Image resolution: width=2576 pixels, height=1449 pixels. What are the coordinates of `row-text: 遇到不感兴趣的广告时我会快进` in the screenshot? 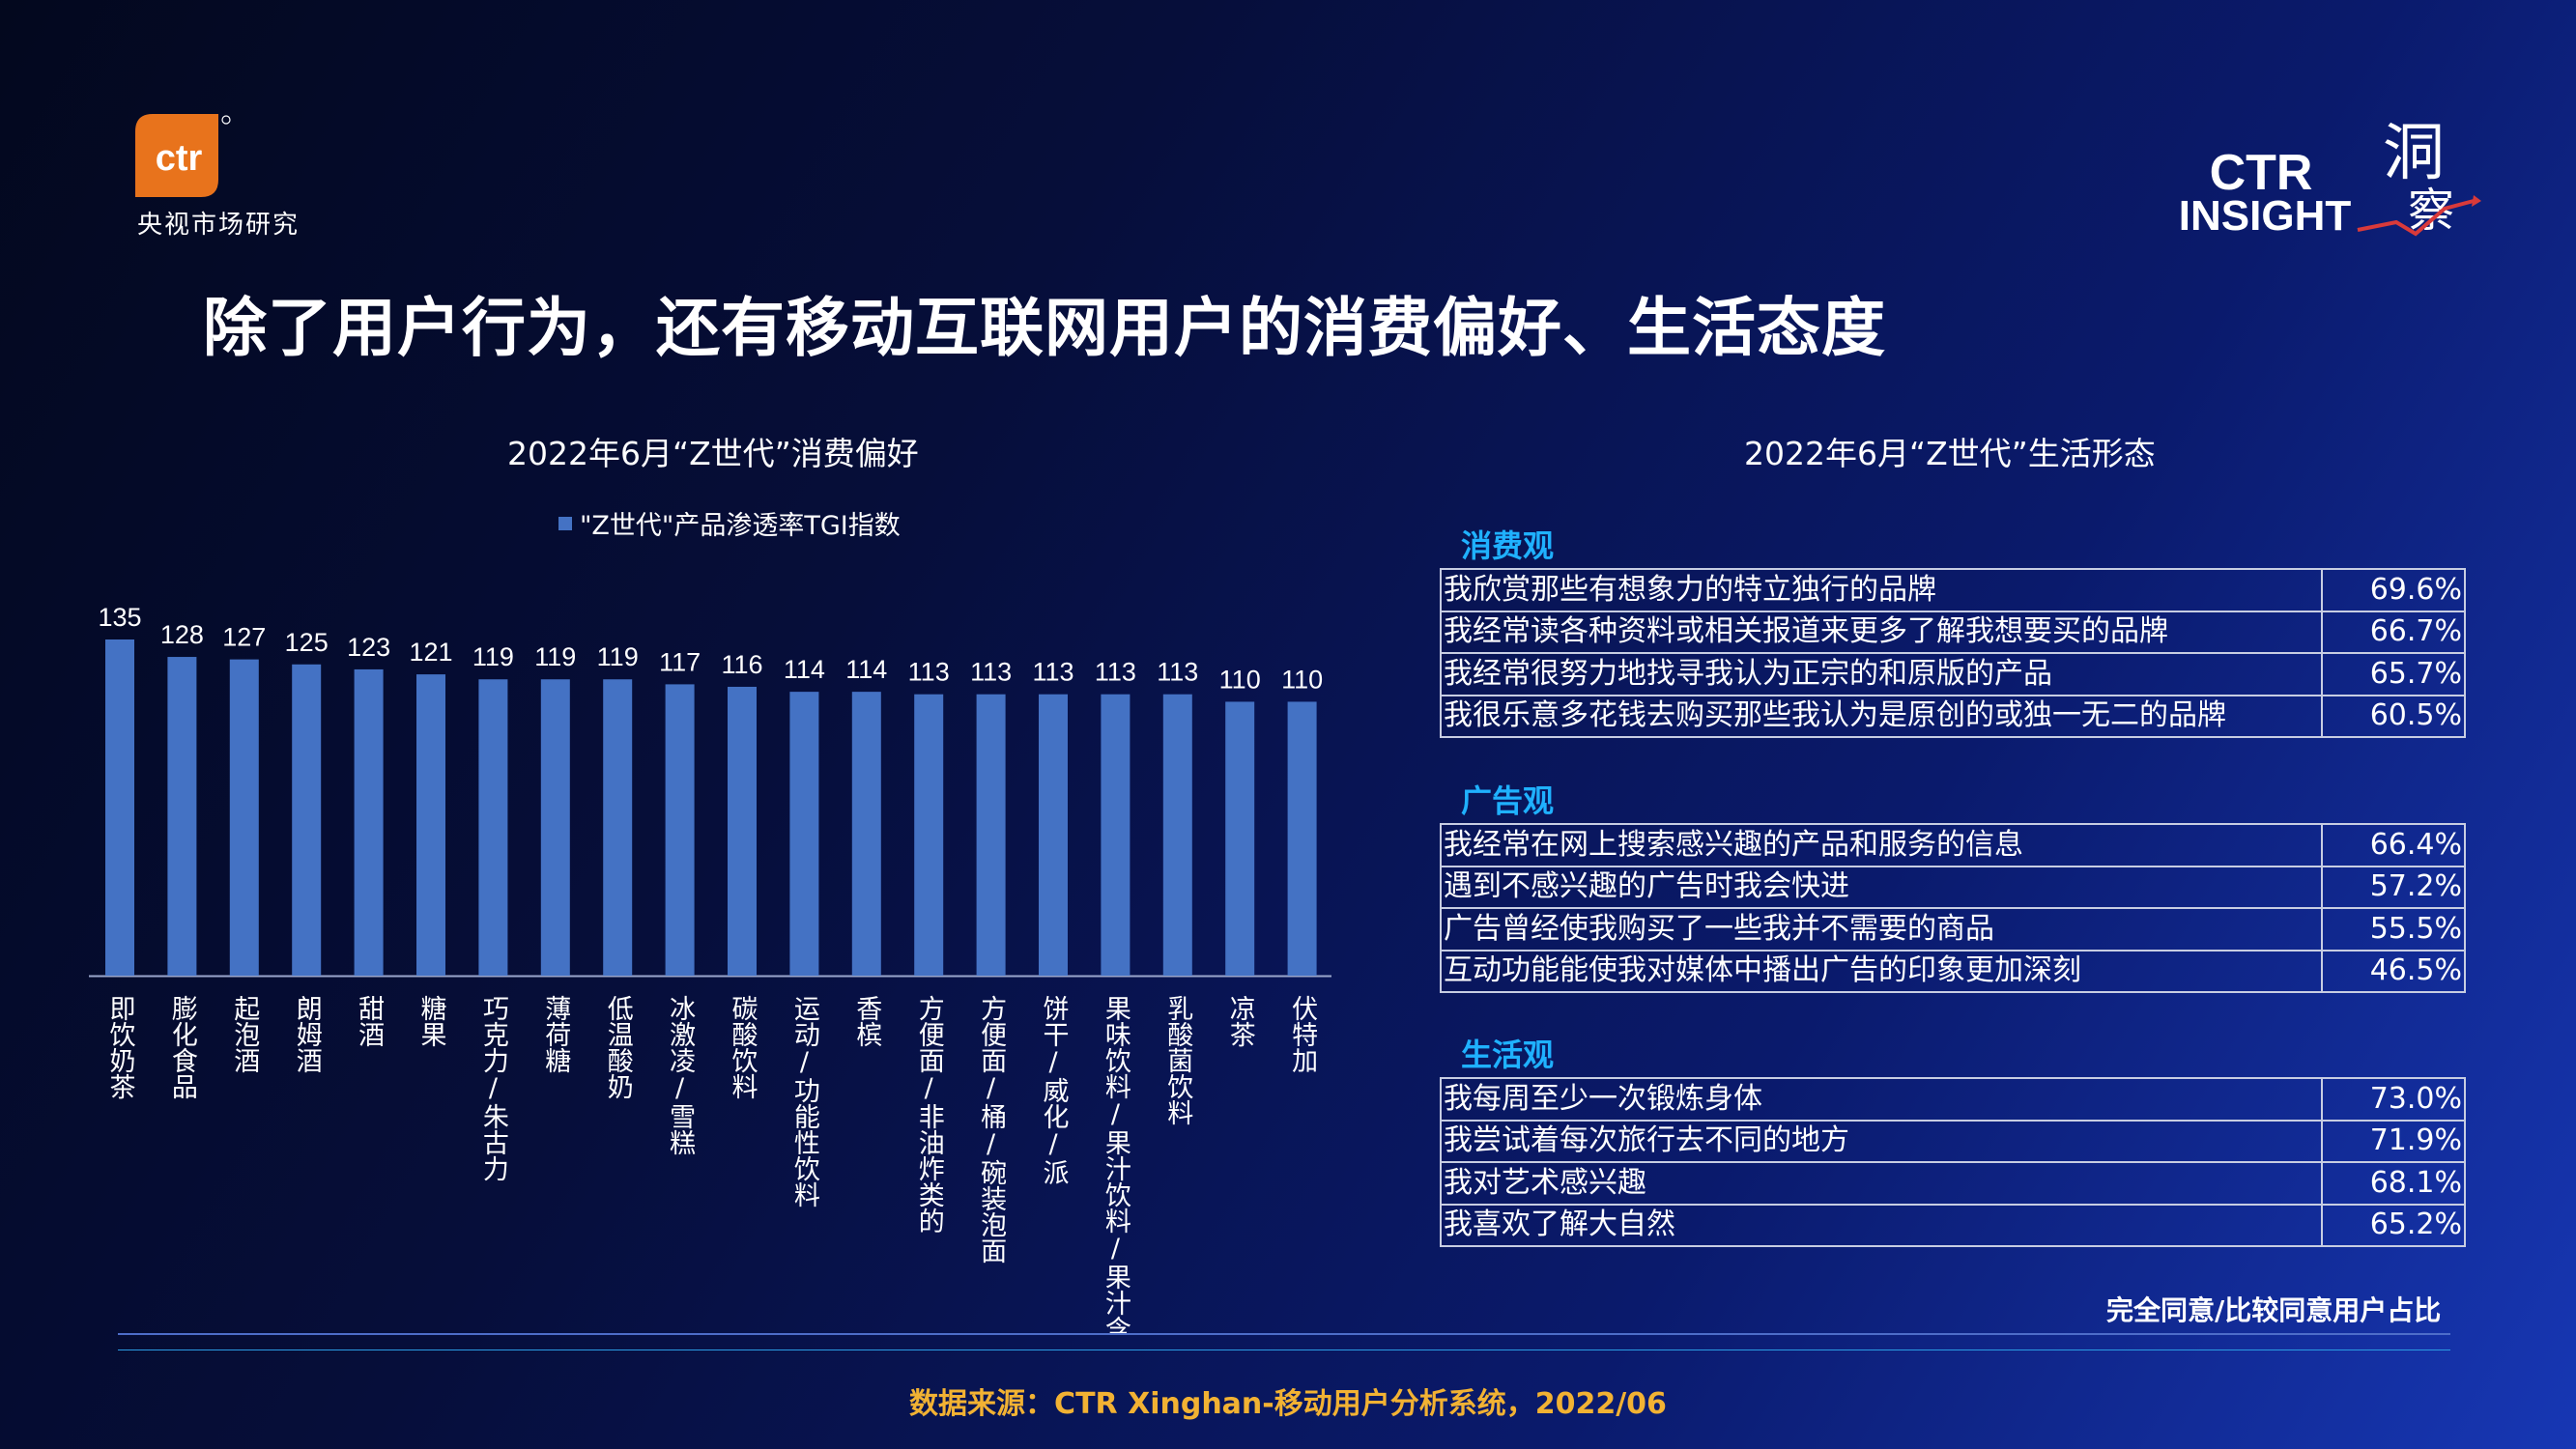 It's located at (1882, 887).